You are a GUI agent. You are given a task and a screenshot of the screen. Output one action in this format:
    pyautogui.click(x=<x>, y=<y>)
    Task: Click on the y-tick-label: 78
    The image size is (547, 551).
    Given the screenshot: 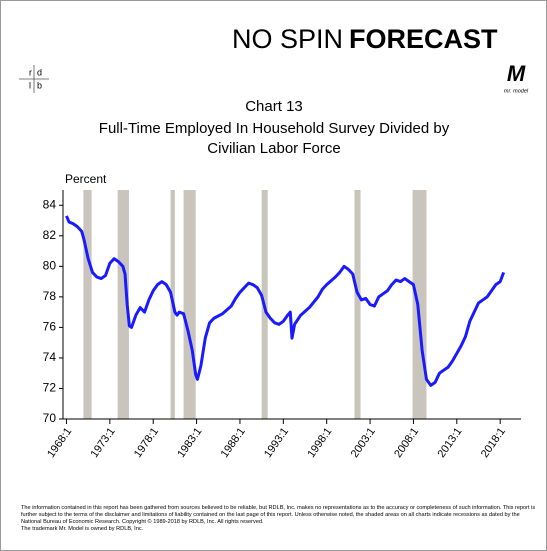 What is the action you would take?
    pyautogui.click(x=50, y=296)
    